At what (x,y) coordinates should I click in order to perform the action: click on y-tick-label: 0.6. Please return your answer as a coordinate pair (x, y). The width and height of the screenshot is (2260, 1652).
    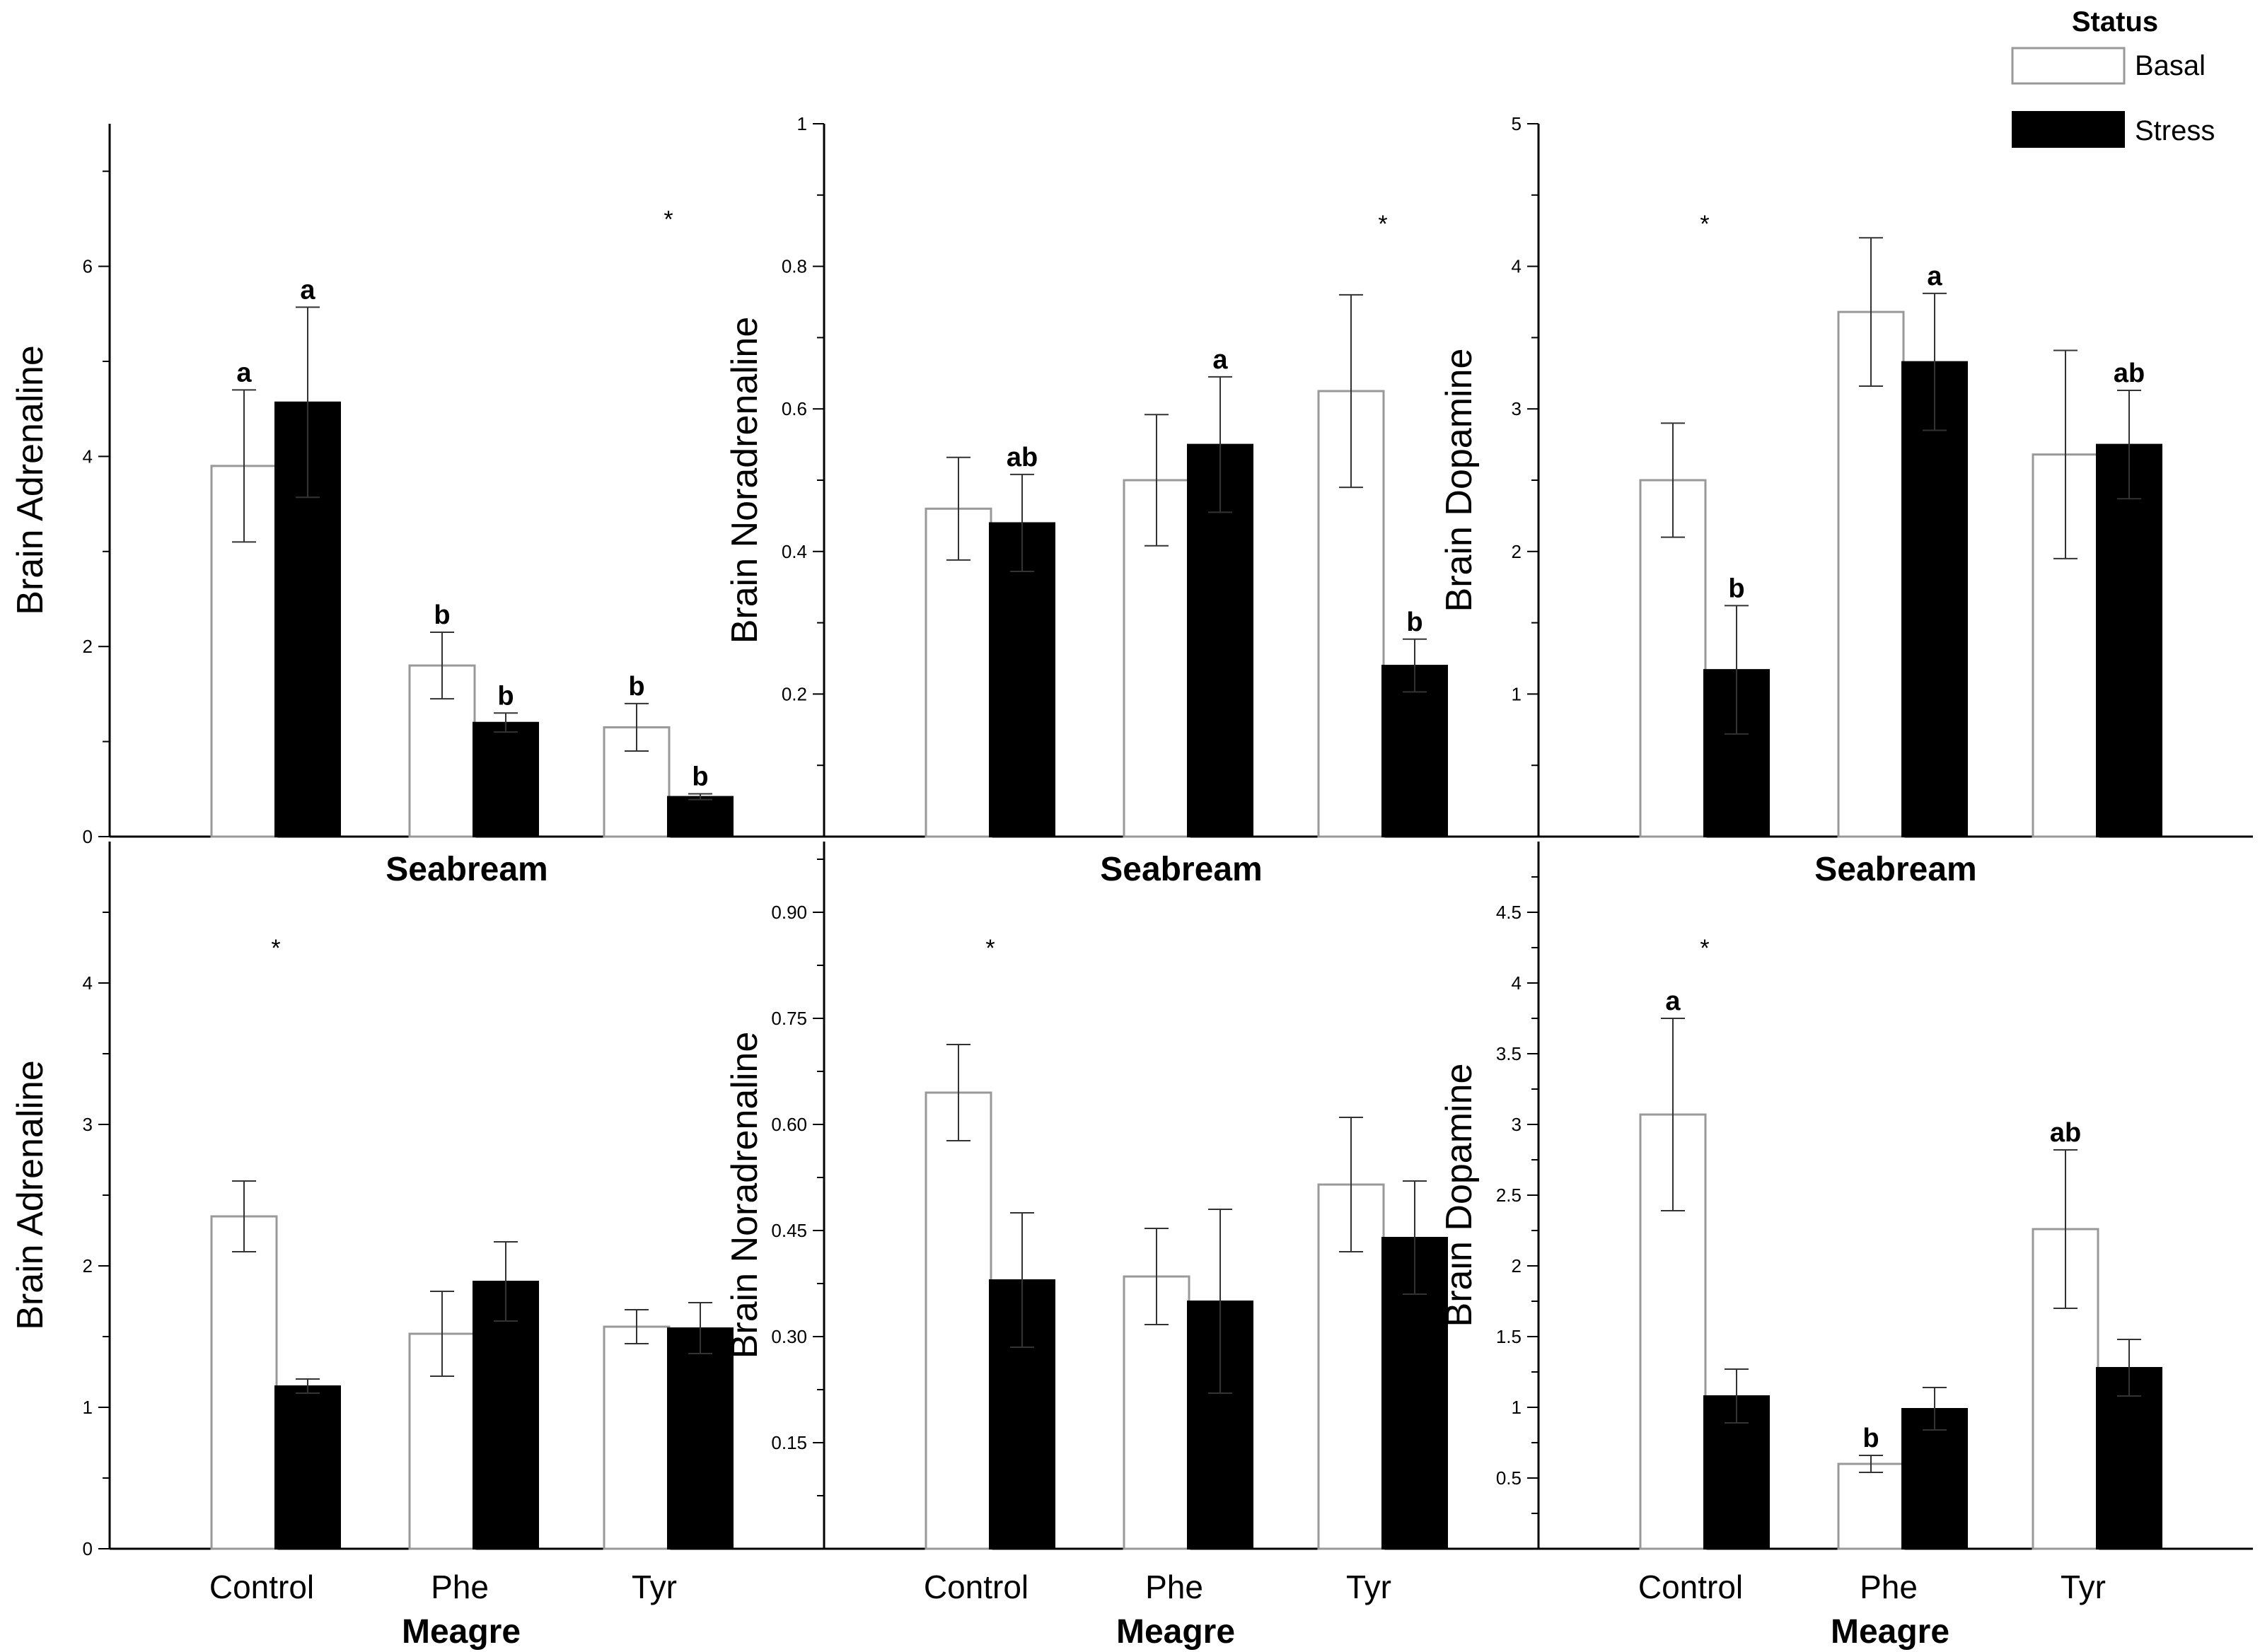
    Looking at the image, I should click on (794, 408).